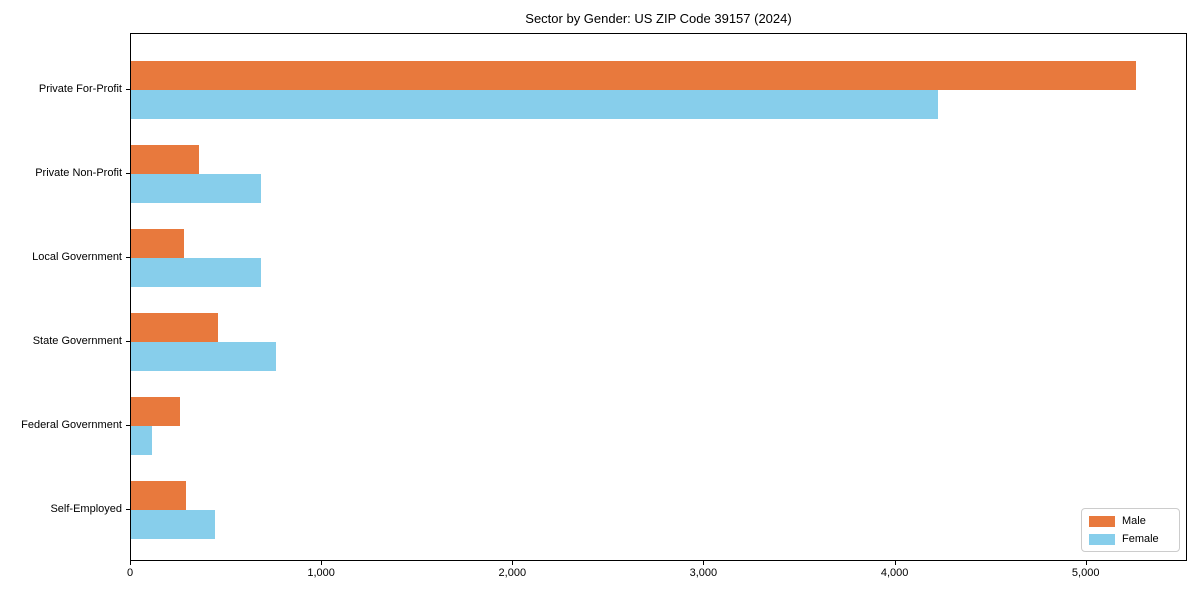 The image size is (1200, 600). Describe the element at coordinates (196, 272) in the screenshot. I see `bar-female-local-government` at that location.